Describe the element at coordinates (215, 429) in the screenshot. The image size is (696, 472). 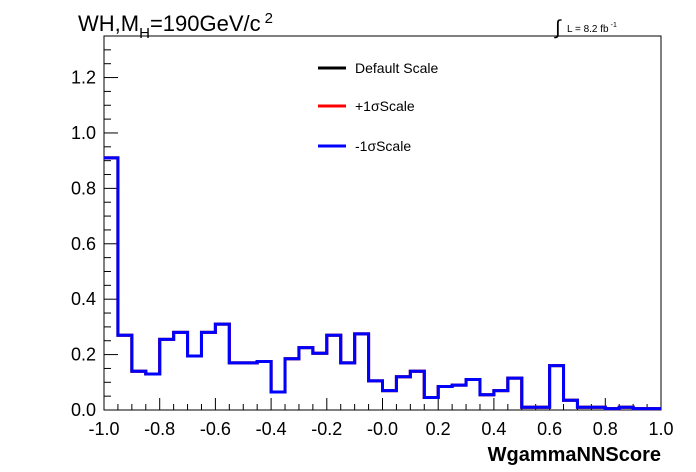
I see `x-tick-label: -0.6` at that location.